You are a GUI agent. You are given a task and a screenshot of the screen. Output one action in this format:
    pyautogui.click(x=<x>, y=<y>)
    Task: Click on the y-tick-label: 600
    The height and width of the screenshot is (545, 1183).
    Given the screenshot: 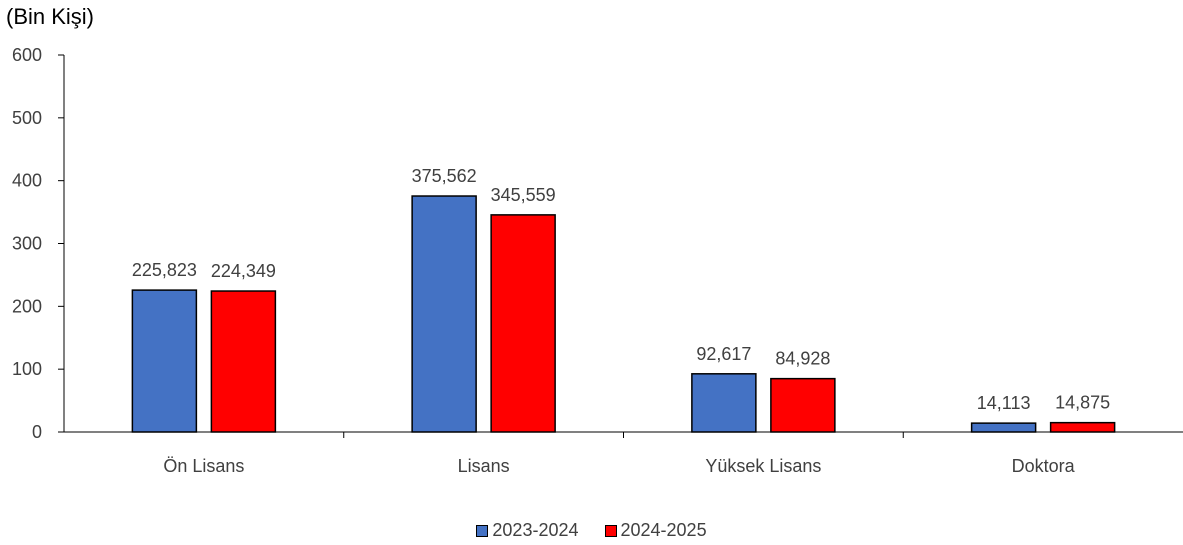 What is the action you would take?
    pyautogui.click(x=27, y=55)
    